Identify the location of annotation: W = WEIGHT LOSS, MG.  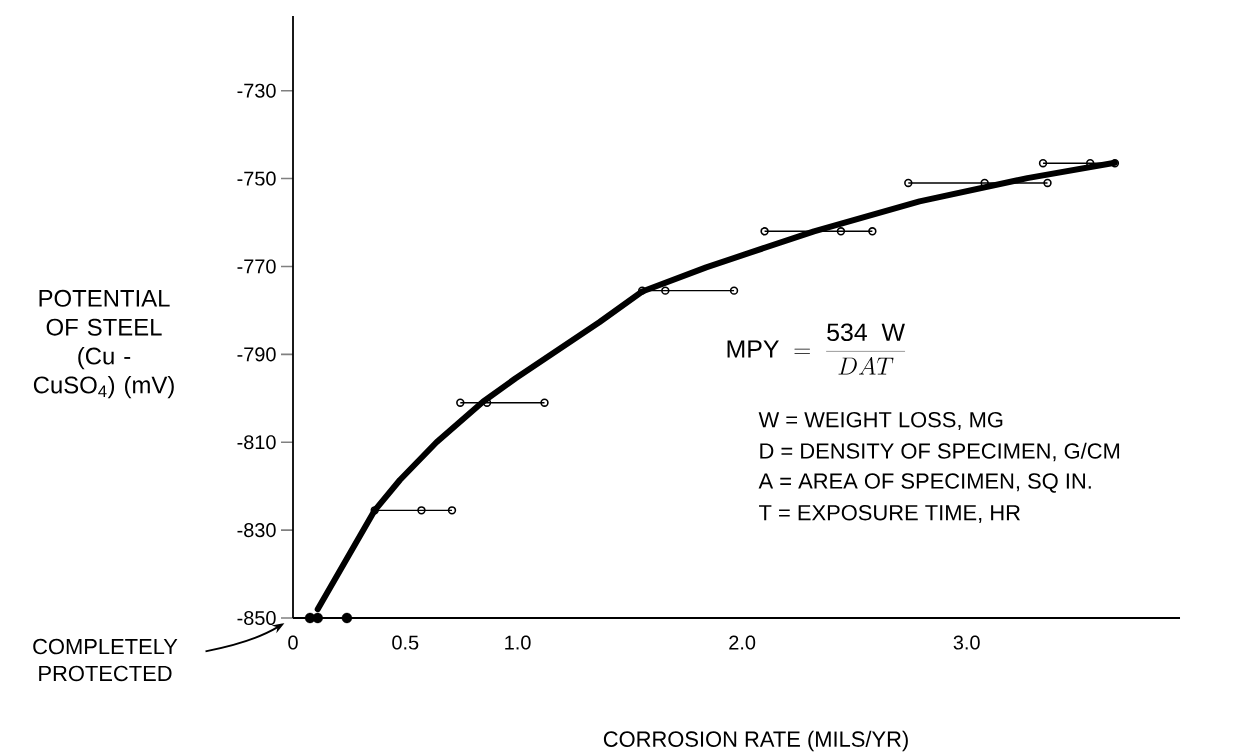
(880, 421).